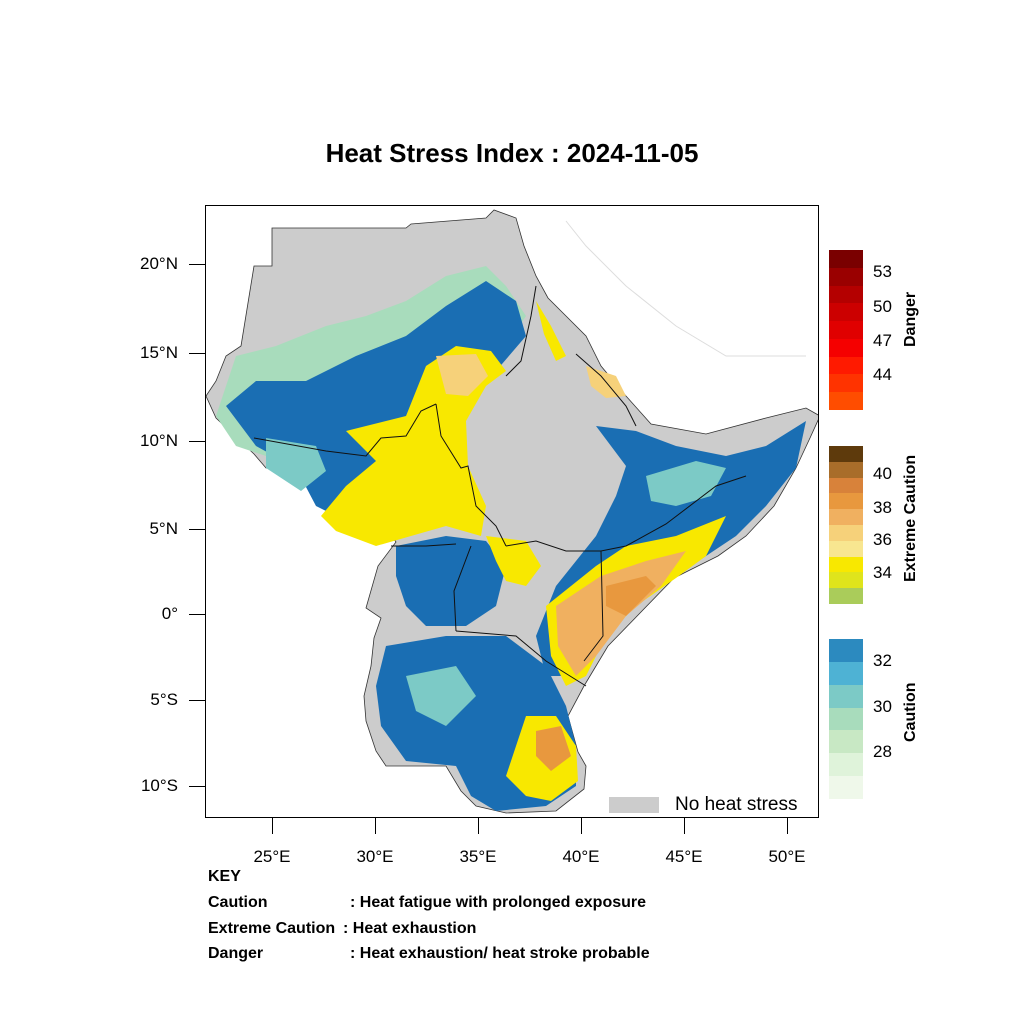  Describe the element at coordinates (159, 352) in the screenshot. I see `y-axis-label: 15°N` at that location.